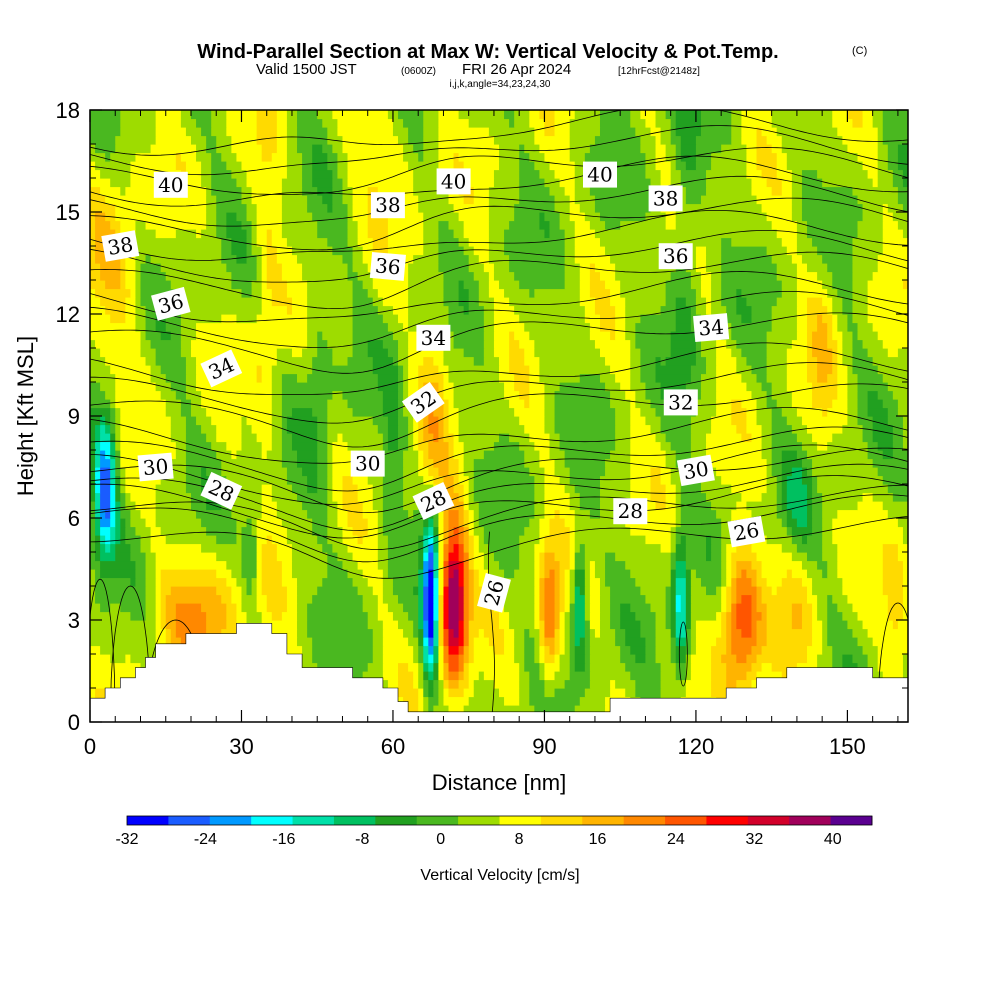 This screenshot has width=1000, height=1000. What do you see at coordinates (494, 831) in the screenshot?
I see `colorbar: -32 -24 -16 -8 0 8 16 24 32 40` at bounding box center [494, 831].